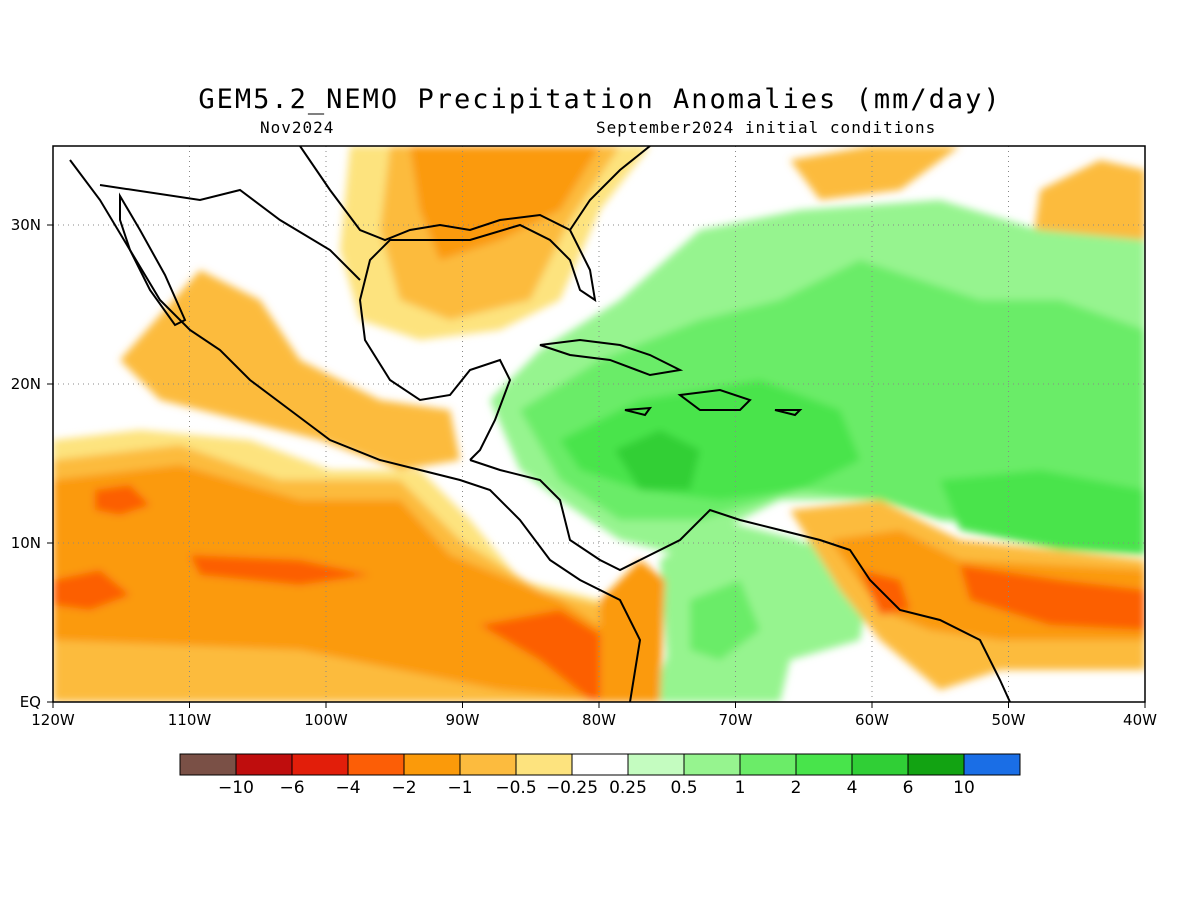 Image resolution: width=1200 pixels, height=900 pixels. Describe the element at coordinates (788, 413) in the screenshot. I see `puerto-rico` at that location.